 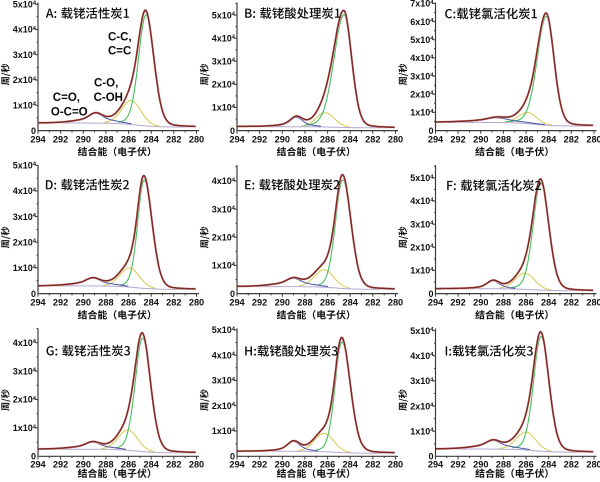 I want to click on svg-text: C-OH, so click(x=108, y=98).